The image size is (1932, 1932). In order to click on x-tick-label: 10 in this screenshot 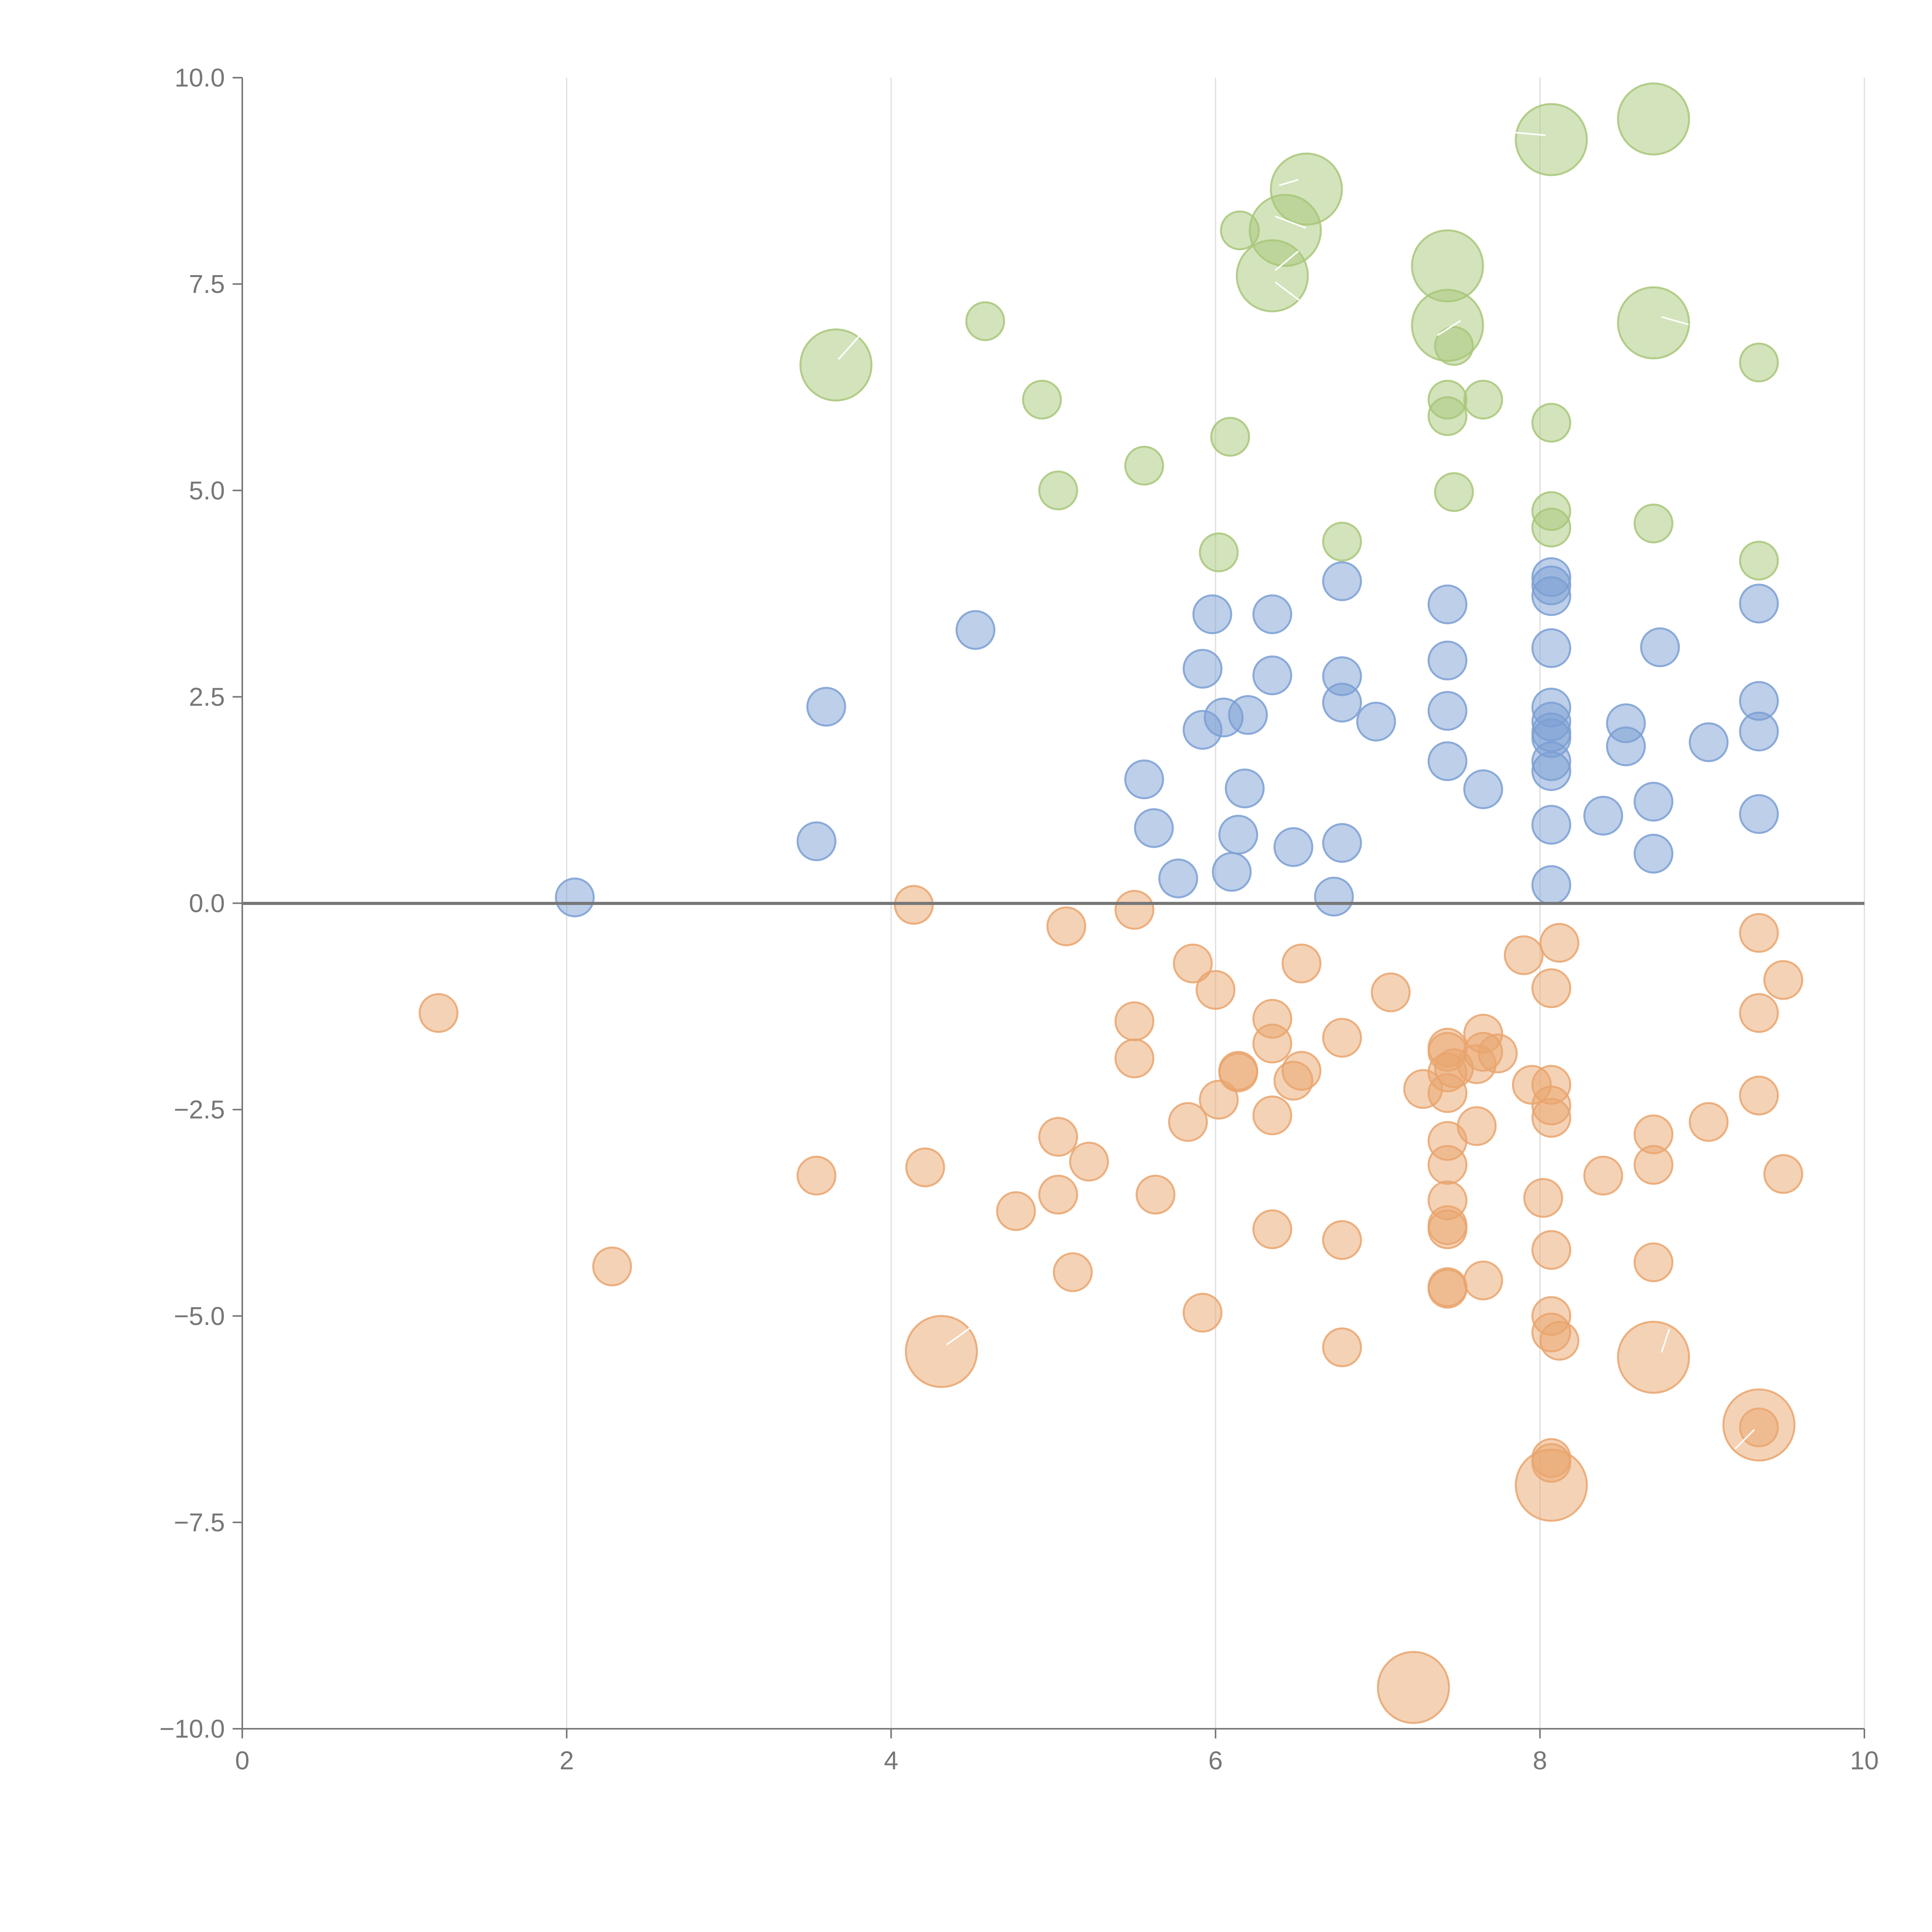, I will do `click(1865, 1760)`.